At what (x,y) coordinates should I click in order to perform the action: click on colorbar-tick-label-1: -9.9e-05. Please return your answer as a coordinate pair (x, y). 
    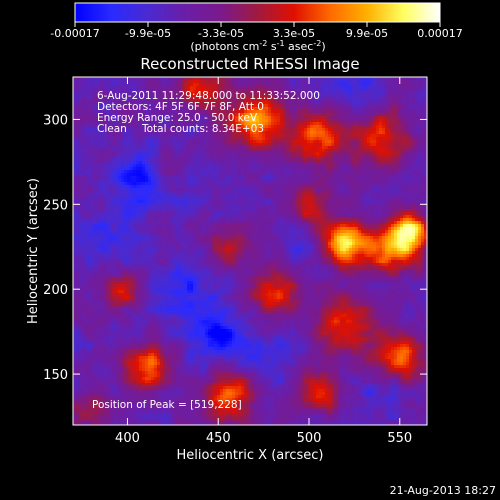
    Looking at the image, I should click on (148, 33).